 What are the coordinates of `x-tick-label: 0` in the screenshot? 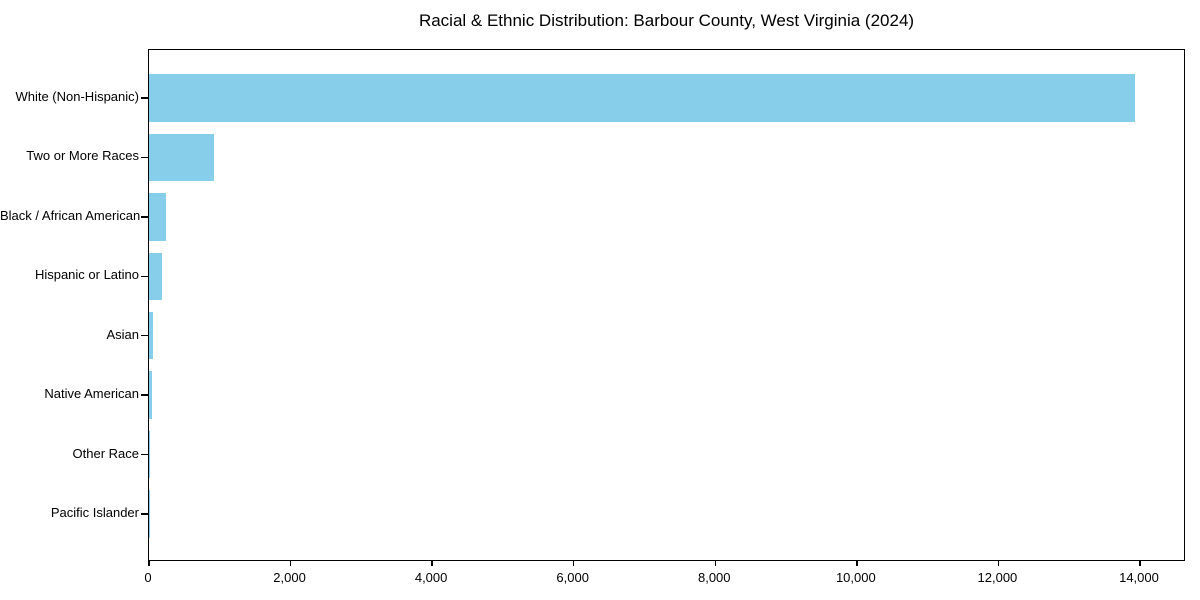 It's located at (148, 577).